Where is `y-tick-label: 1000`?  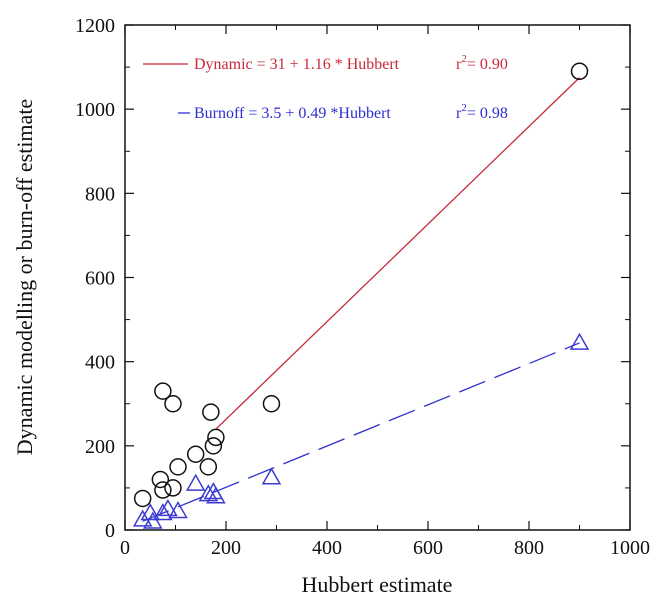
y-tick-label: 1000 is located at coordinates (95, 110).